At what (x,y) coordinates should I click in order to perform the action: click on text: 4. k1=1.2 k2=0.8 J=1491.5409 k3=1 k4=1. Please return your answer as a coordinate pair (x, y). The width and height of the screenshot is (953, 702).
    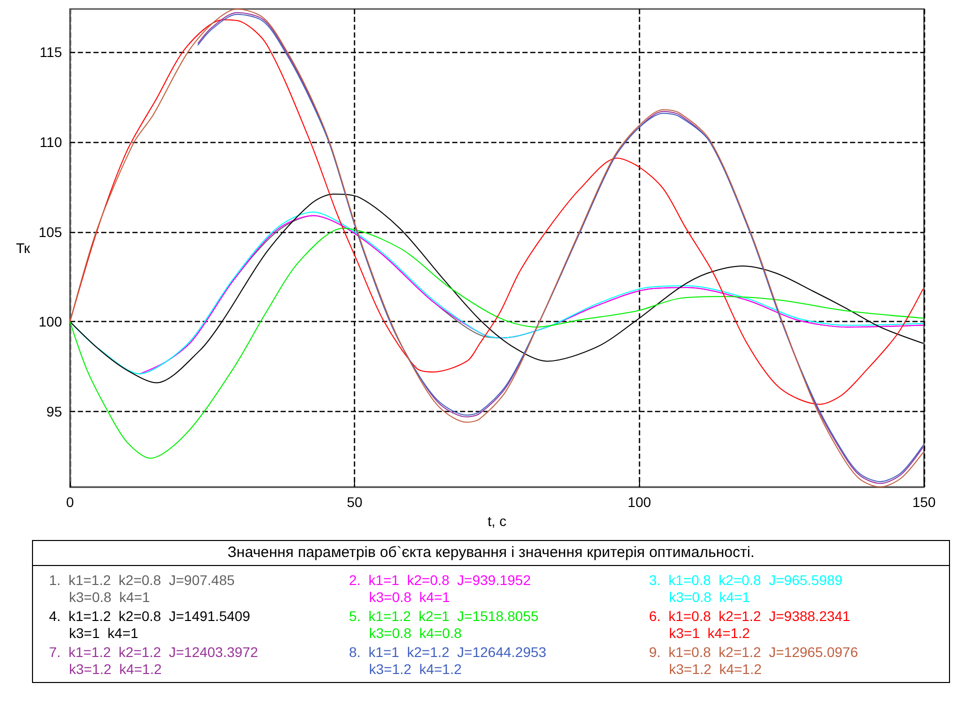
    Looking at the image, I should click on (150, 625).